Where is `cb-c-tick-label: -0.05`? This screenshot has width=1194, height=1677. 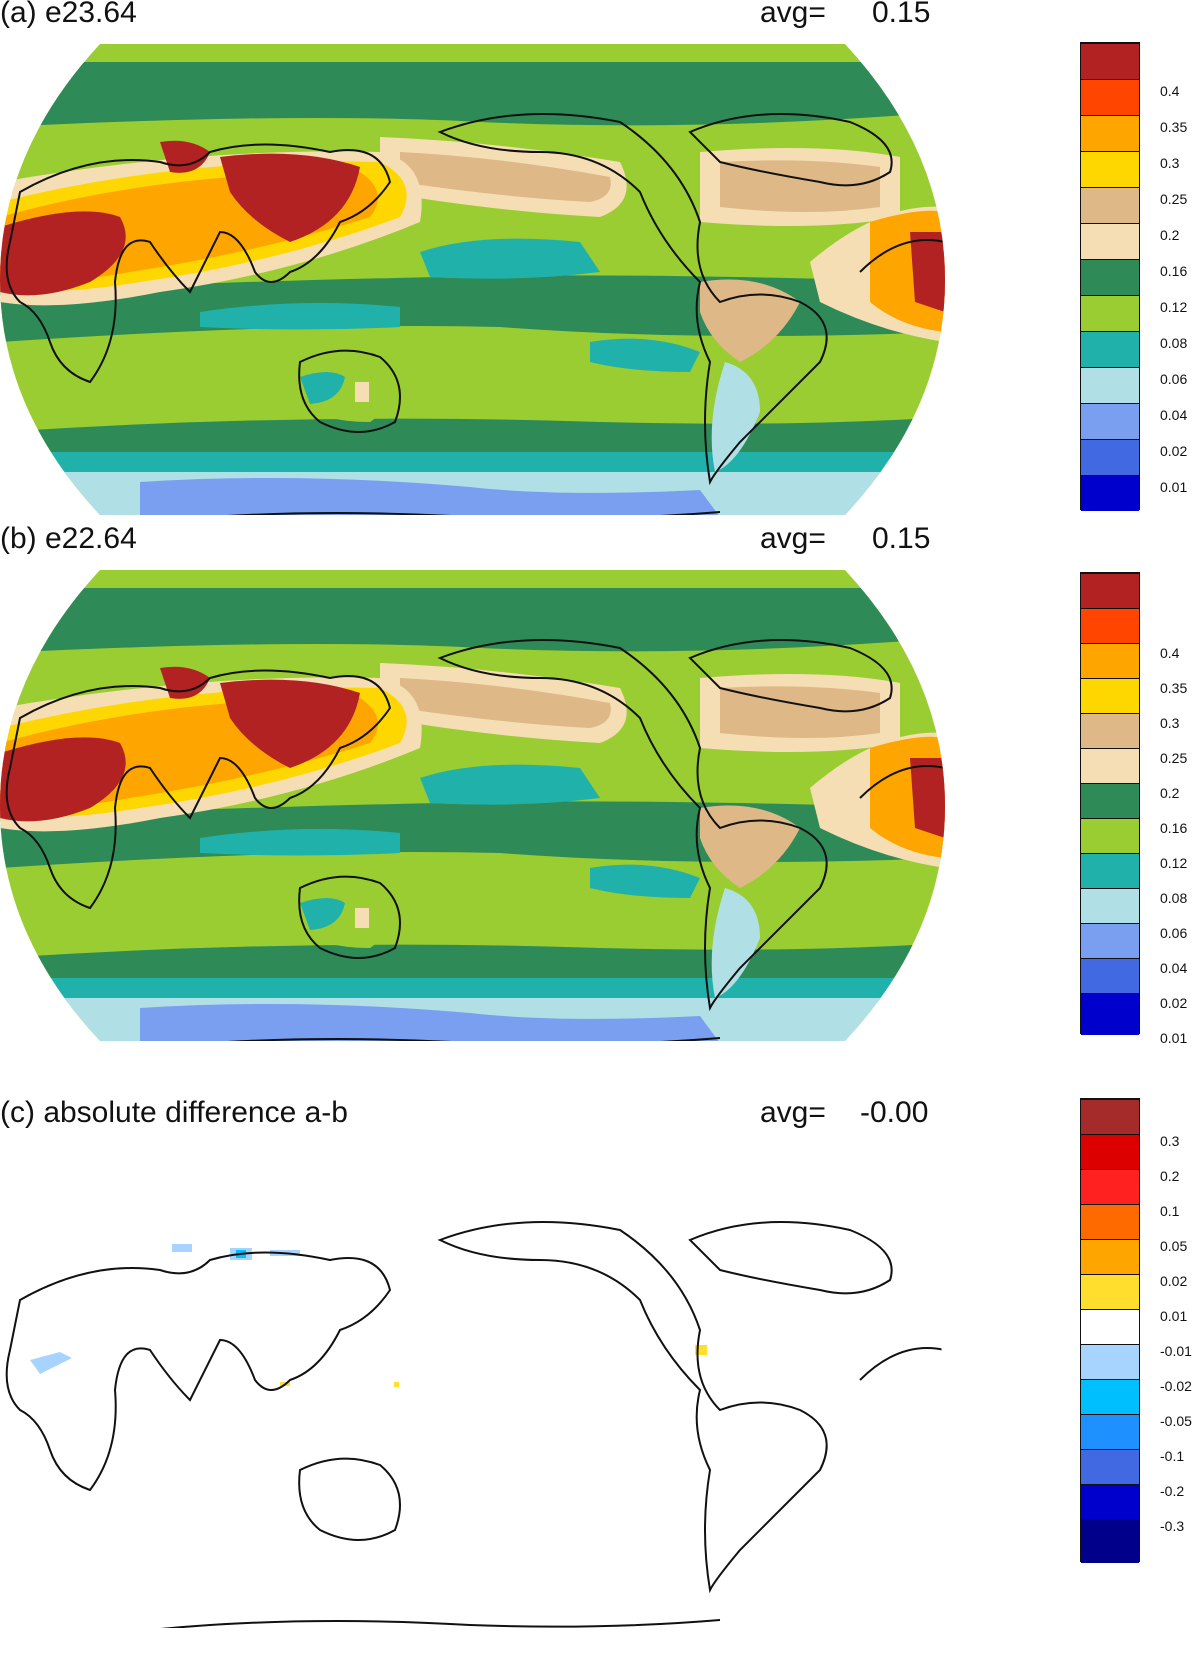
cb-c-tick-label: -0.05 is located at coordinates (1176, 1421).